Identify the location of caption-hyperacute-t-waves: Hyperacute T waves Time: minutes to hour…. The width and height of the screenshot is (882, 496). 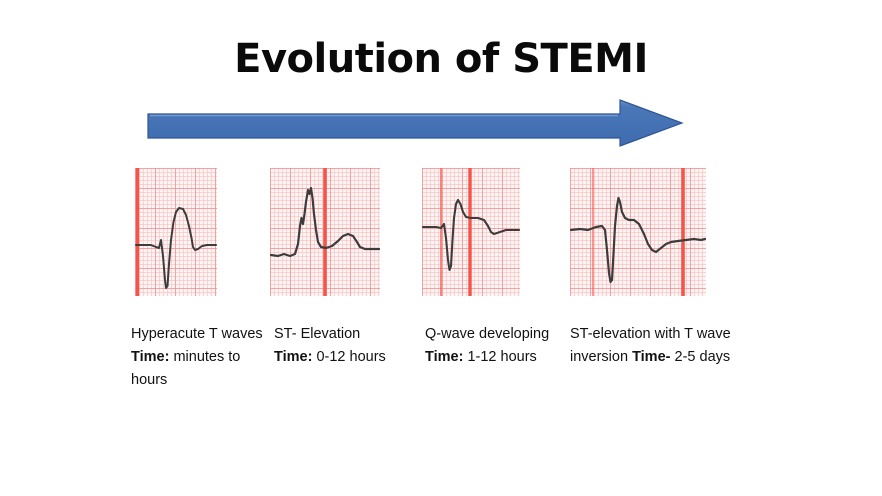
(201, 357).